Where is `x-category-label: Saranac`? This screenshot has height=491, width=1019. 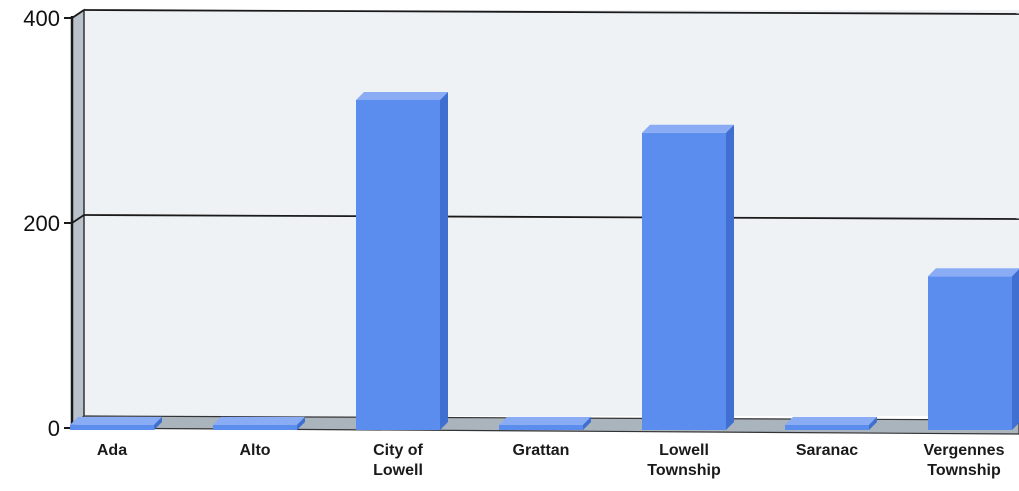
x-category-label: Saranac is located at coordinates (827, 450).